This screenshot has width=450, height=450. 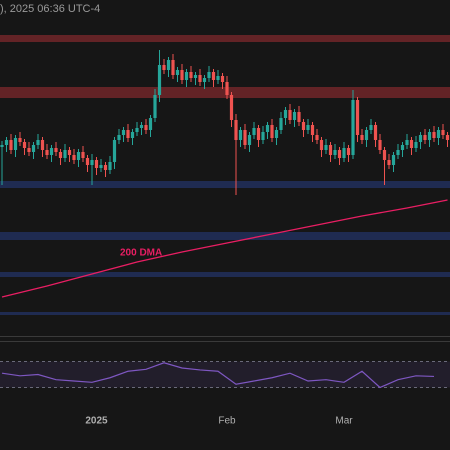 I want to click on x-tick-label: 2025, so click(x=96, y=421).